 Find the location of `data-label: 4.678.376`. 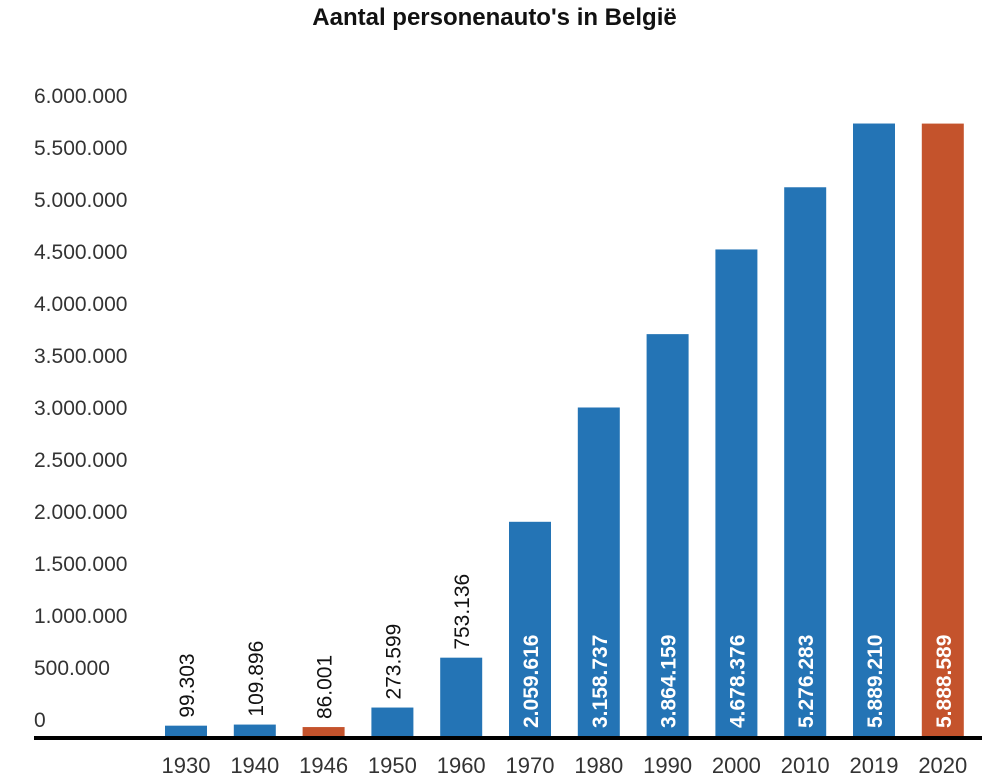

data-label: 4.678.376 is located at coordinates (737, 681).